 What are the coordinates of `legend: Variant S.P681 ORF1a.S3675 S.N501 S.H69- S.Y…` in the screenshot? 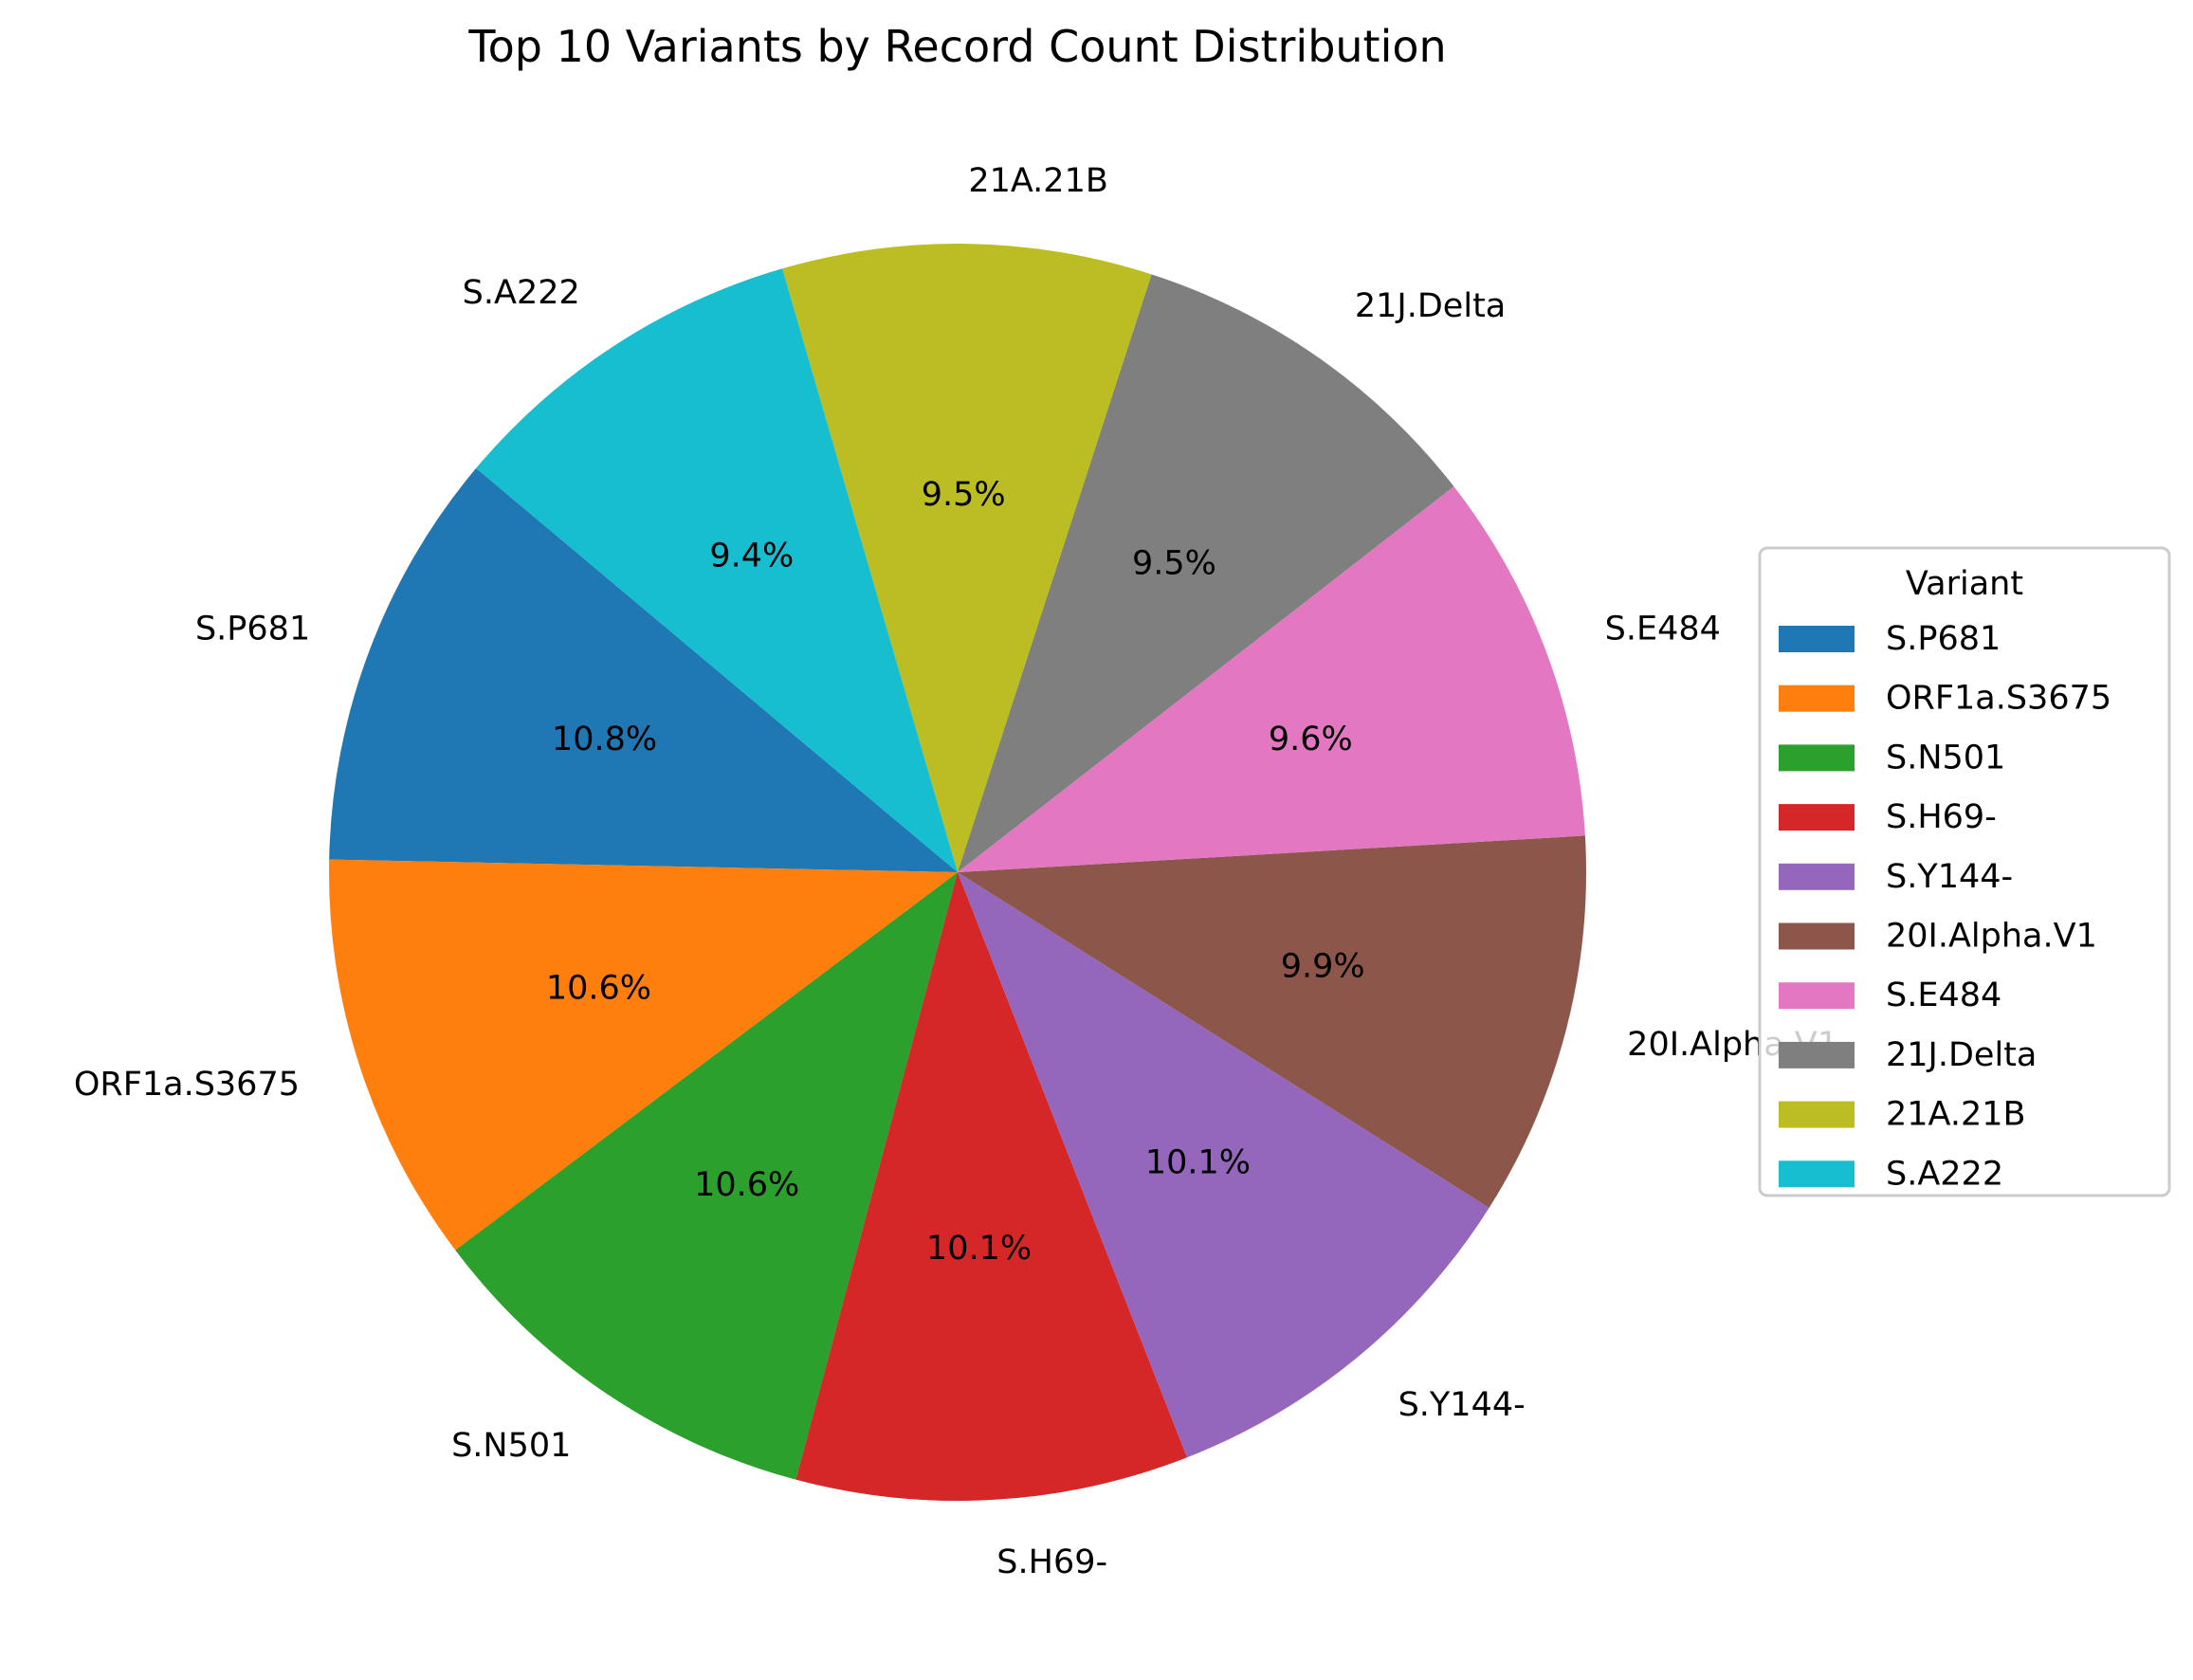 It's located at (1964, 871).